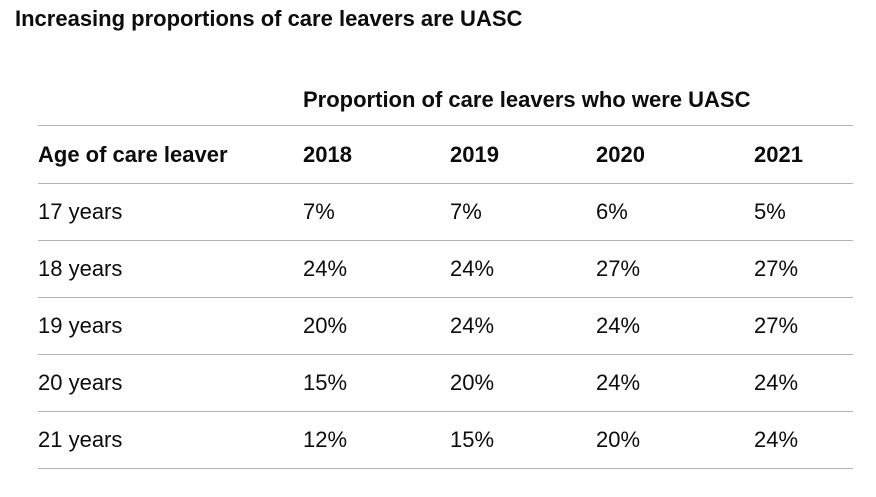 This screenshot has height=497, width=876. Describe the element at coordinates (474, 154) in the screenshot. I see `column-header-2019: 2019` at that location.